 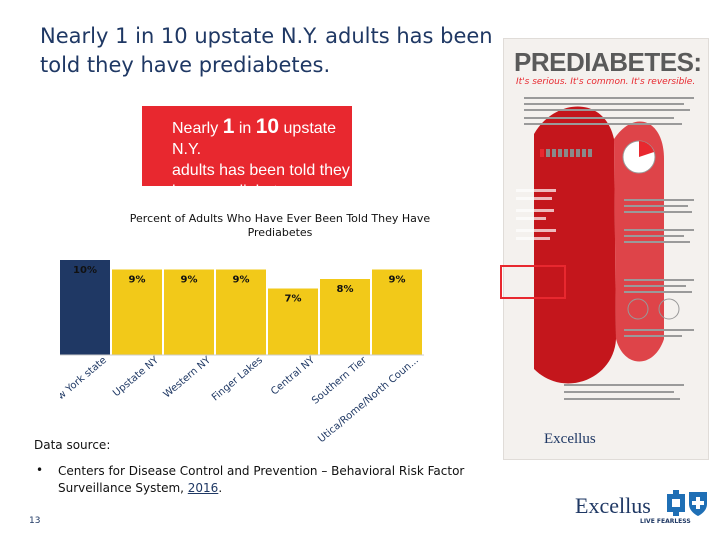 What do you see at coordinates (136, 376) in the screenshot?
I see `category-label-1: Upstate NY` at bounding box center [136, 376].